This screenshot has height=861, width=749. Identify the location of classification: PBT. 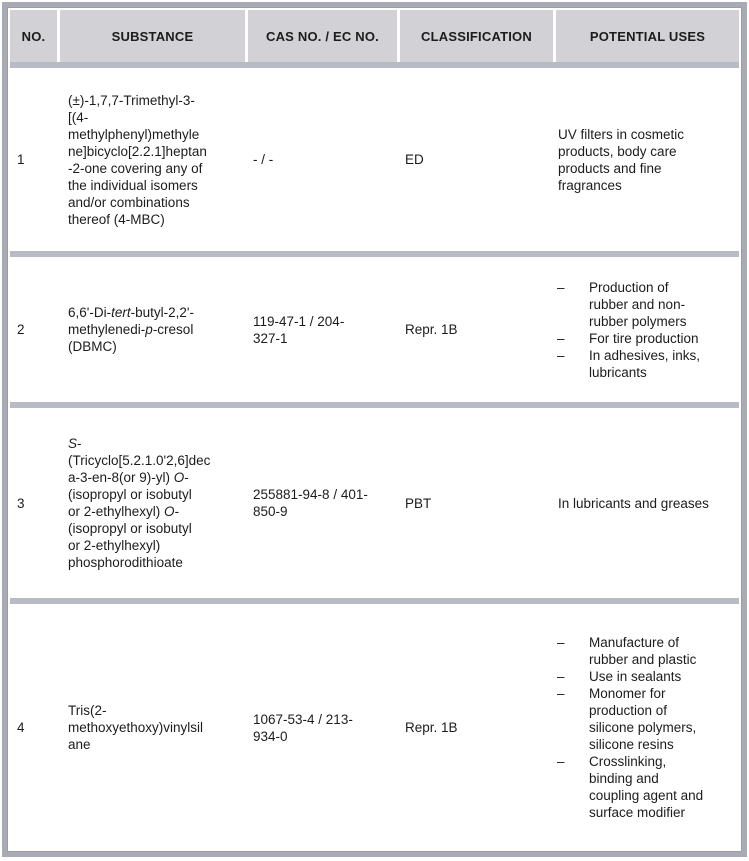
(418, 503).